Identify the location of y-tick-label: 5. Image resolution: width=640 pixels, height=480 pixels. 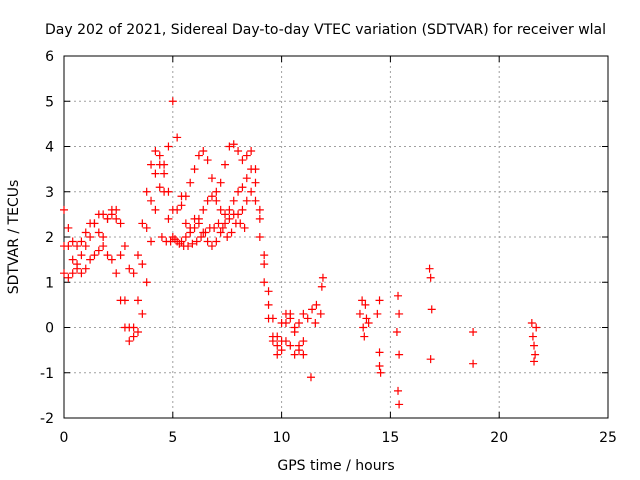
(49, 102).